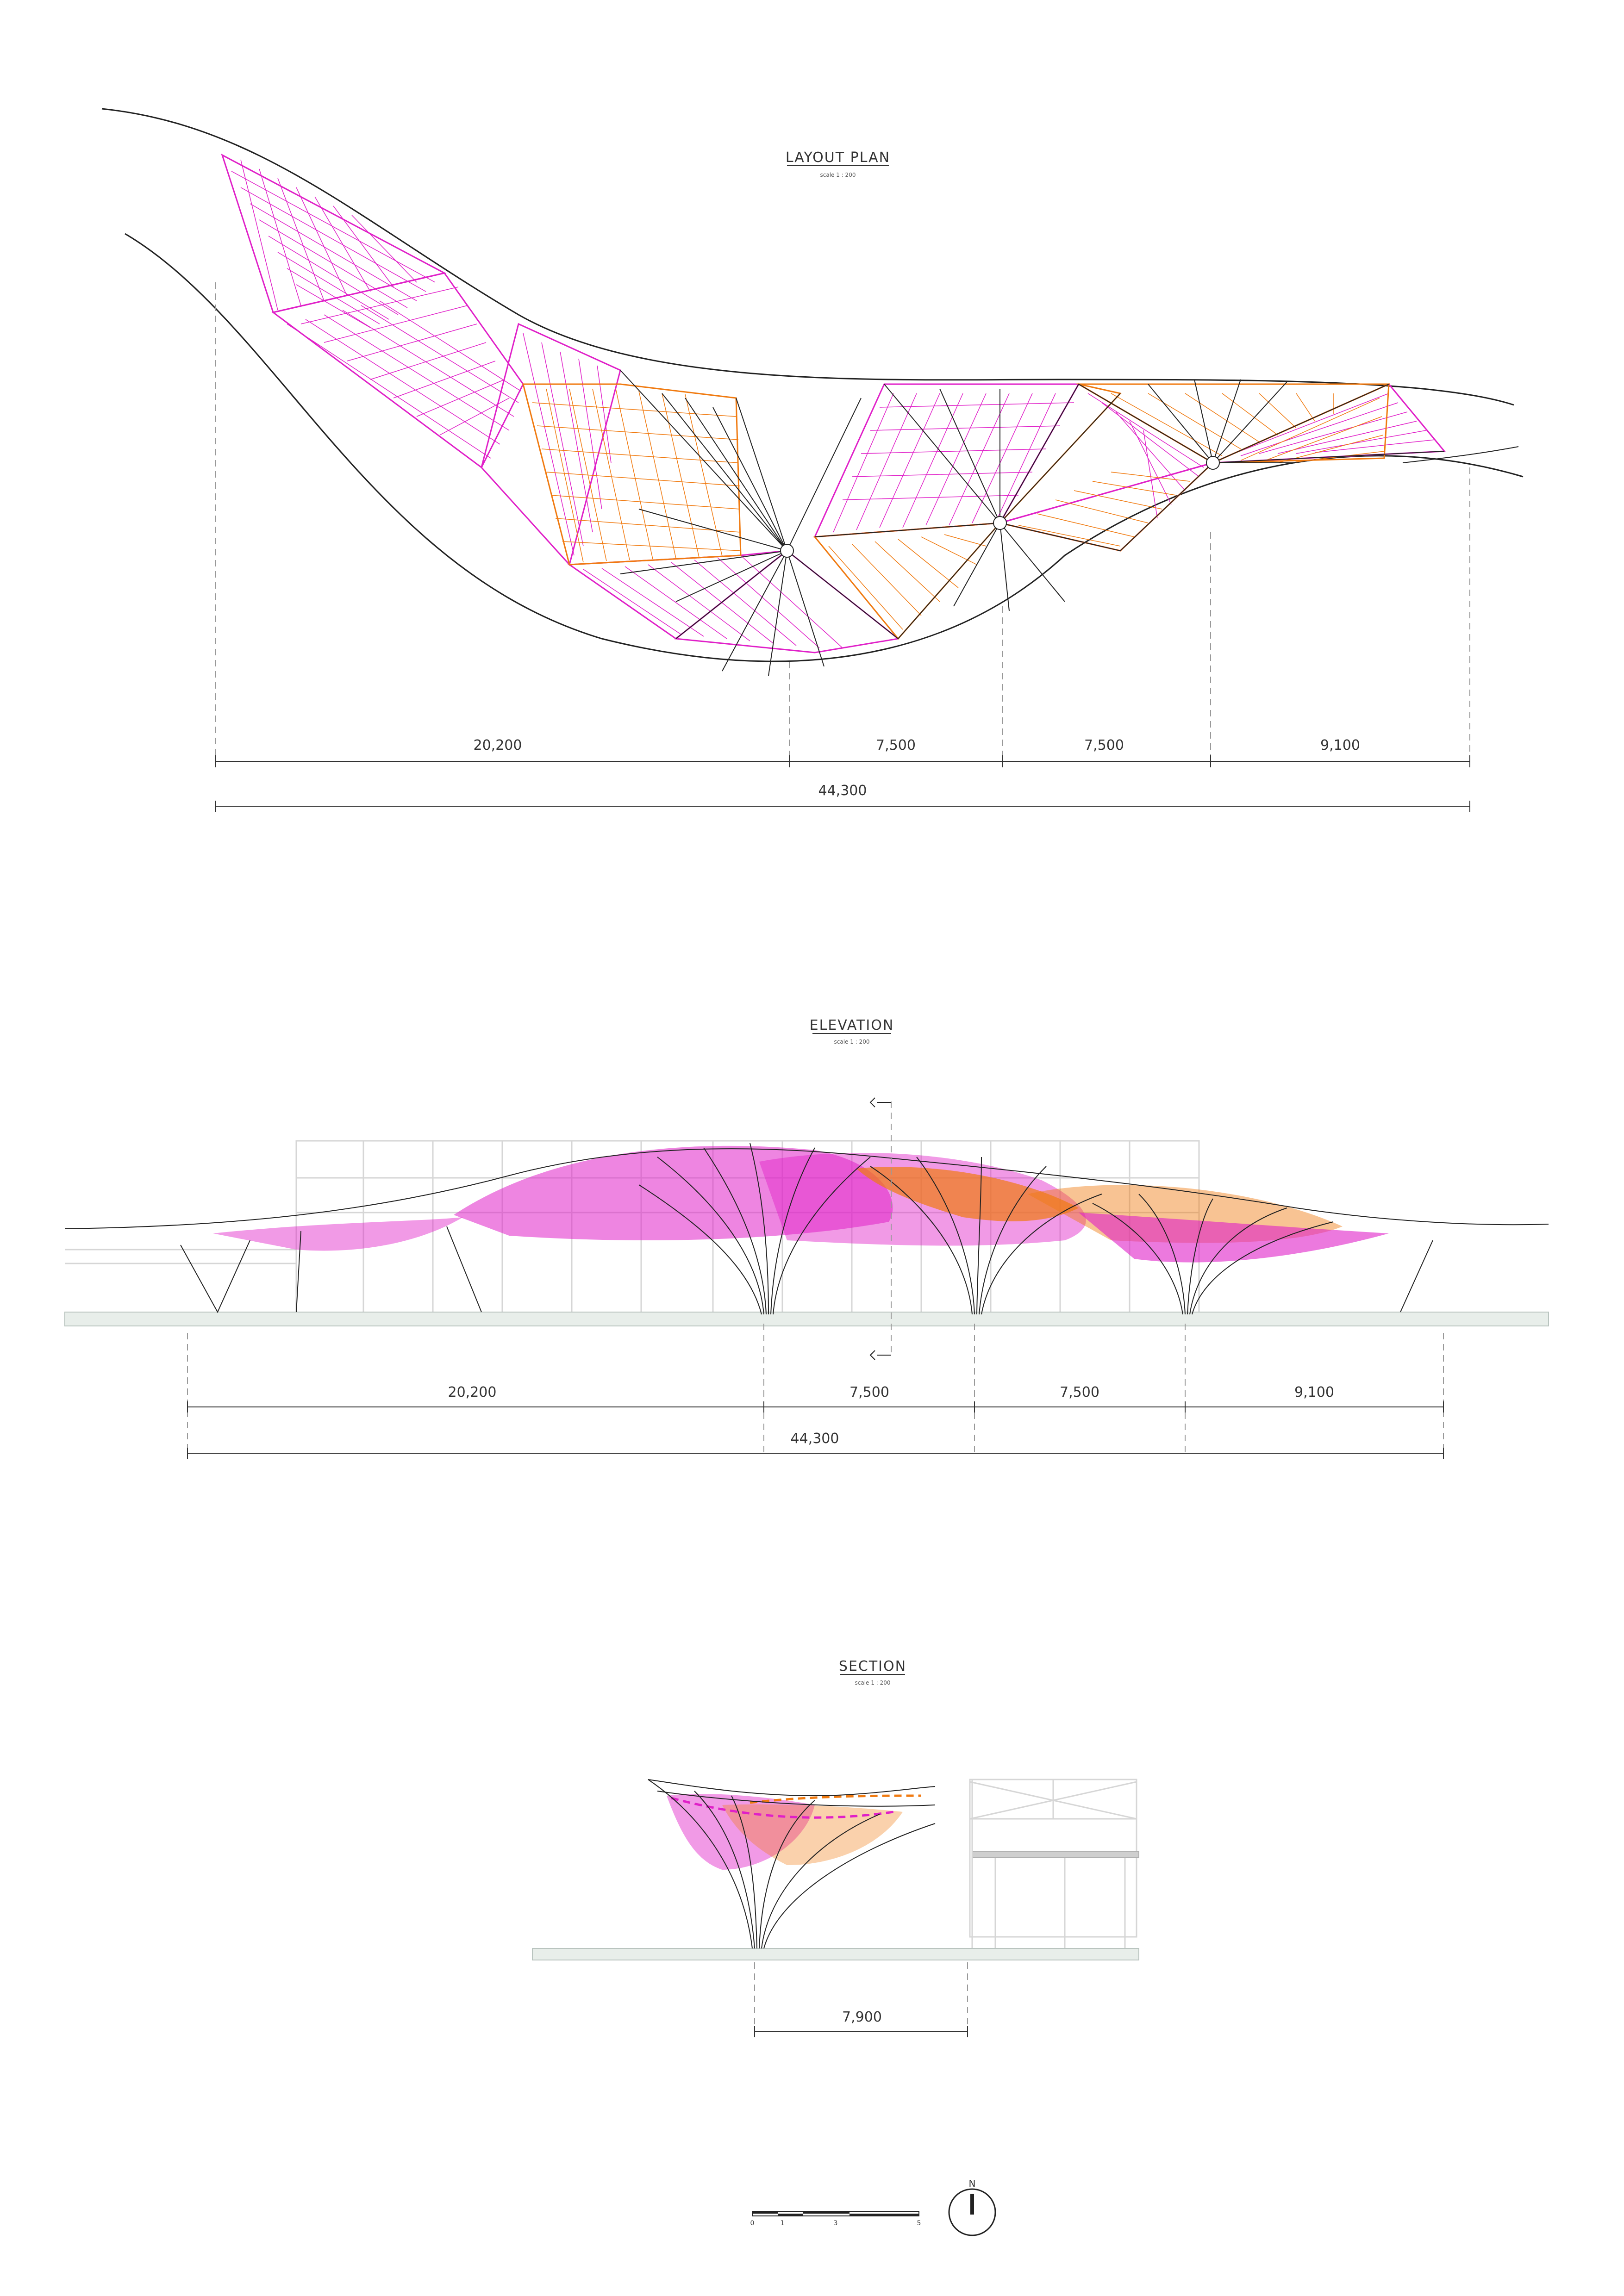  I want to click on plan-title: LAYOUT PLAN, so click(838, 157).